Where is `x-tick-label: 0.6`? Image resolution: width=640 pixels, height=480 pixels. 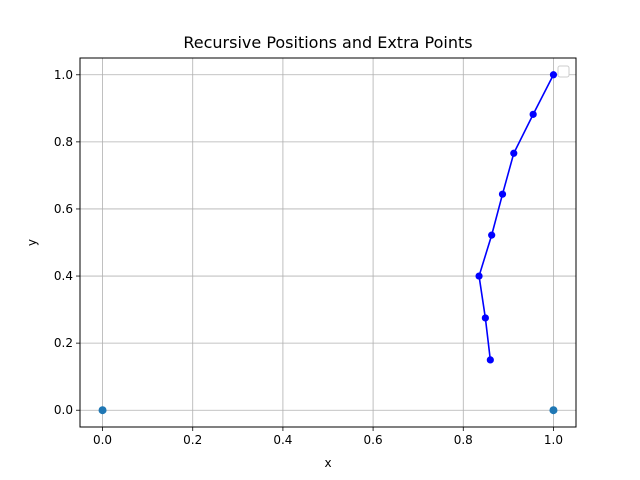 x-tick-label: 0.6 is located at coordinates (373, 440).